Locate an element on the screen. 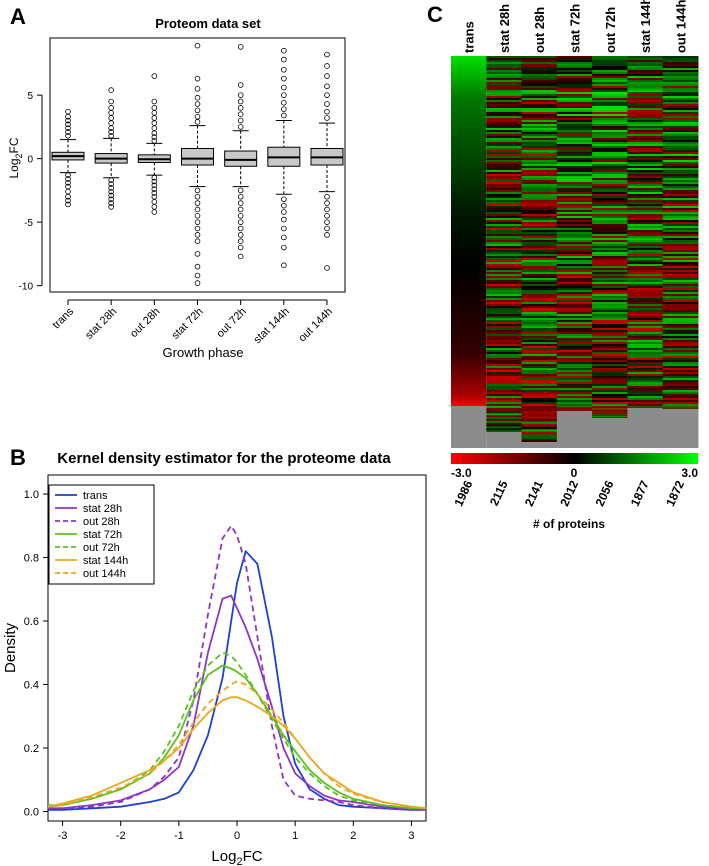 This screenshot has width=709, height=866. heatmap-column-header: out 144h is located at coordinates (680, 26).